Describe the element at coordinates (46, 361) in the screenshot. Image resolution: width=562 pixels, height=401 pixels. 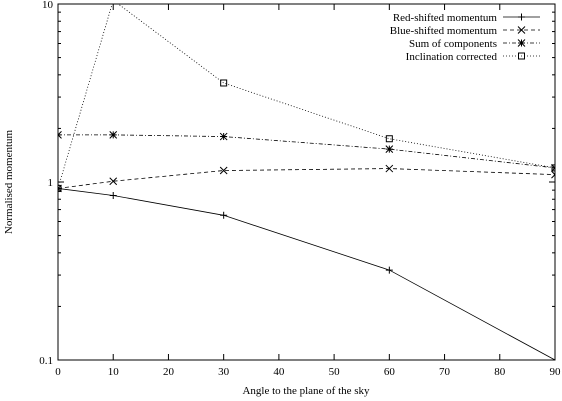
I see `y-tick-label: 0.1` at that location.